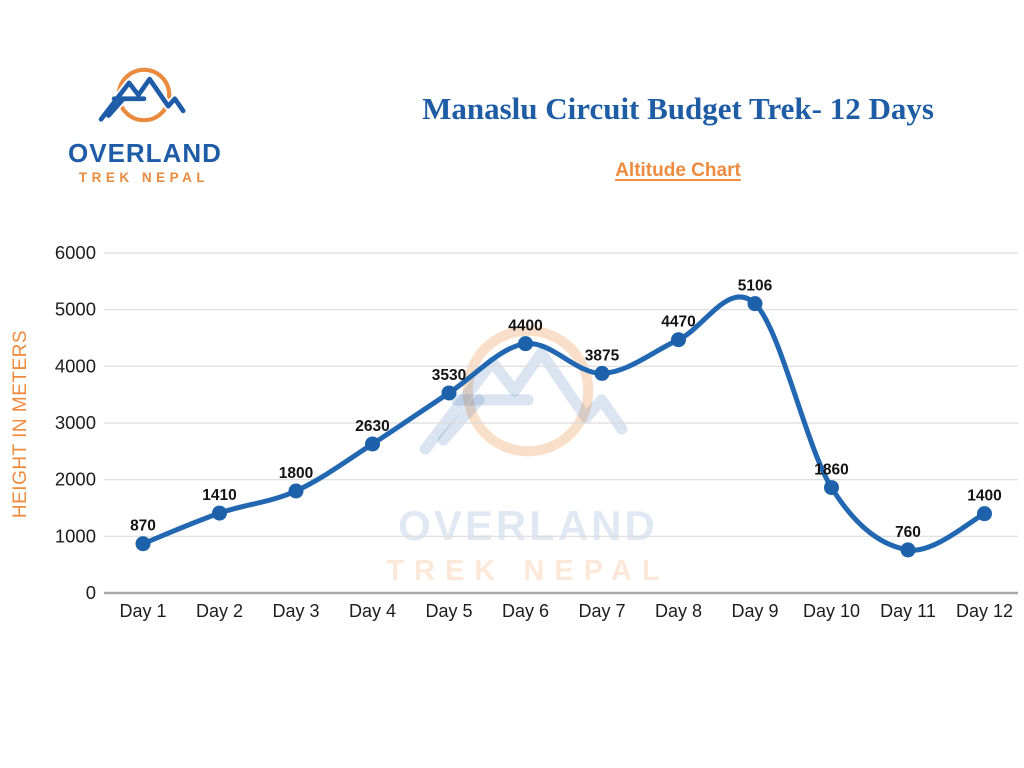 The image size is (1024, 768). What do you see at coordinates (295, 611) in the screenshot?
I see `x-axis-label: Day 3` at bounding box center [295, 611].